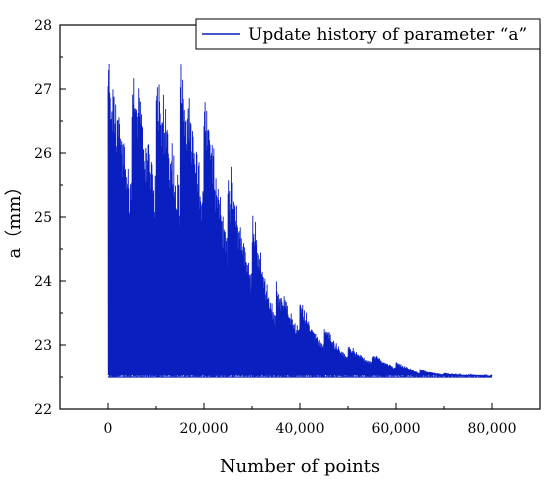 This screenshot has height=484, width=550. What do you see at coordinates (288, 420) in the screenshot?
I see `x-axis-ticks: 0 20,000 40,000 60,000 80,000` at bounding box center [288, 420].